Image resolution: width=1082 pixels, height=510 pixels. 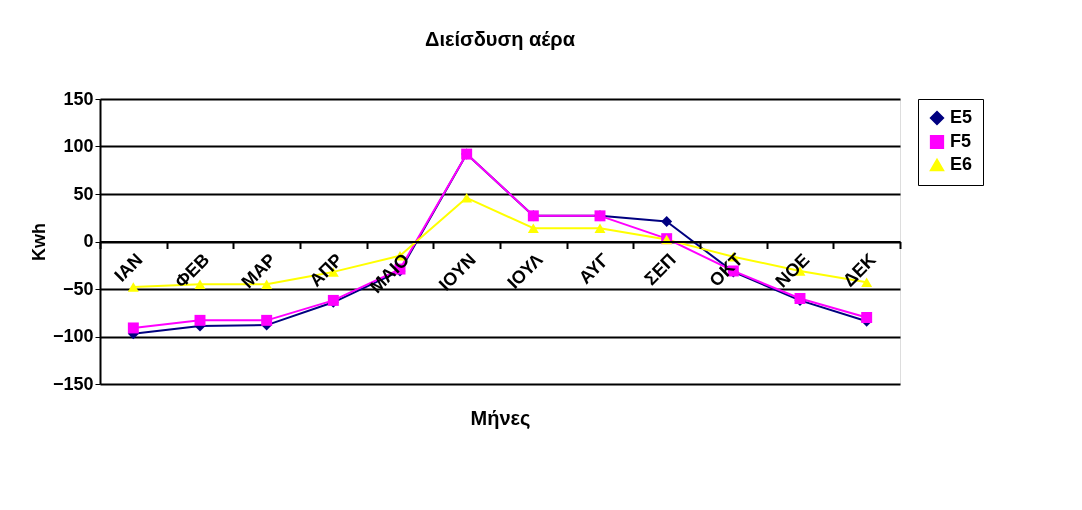 I want to click on legend-label: E6, so click(x=961, y=164).